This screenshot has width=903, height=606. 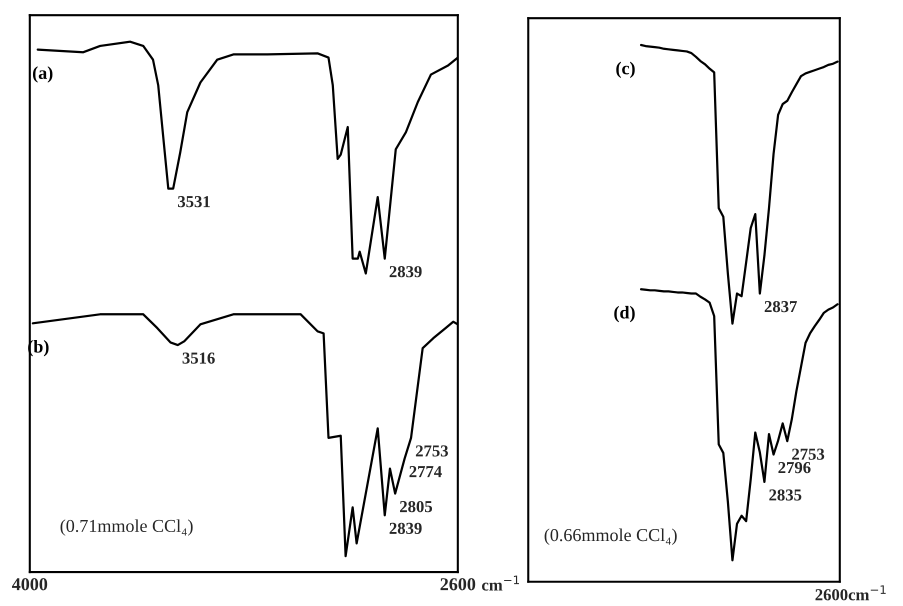 What do you see at coordinates (416, 506) in the screenshot?
I see `annotation: 2805` at bounding box center [416, 506].